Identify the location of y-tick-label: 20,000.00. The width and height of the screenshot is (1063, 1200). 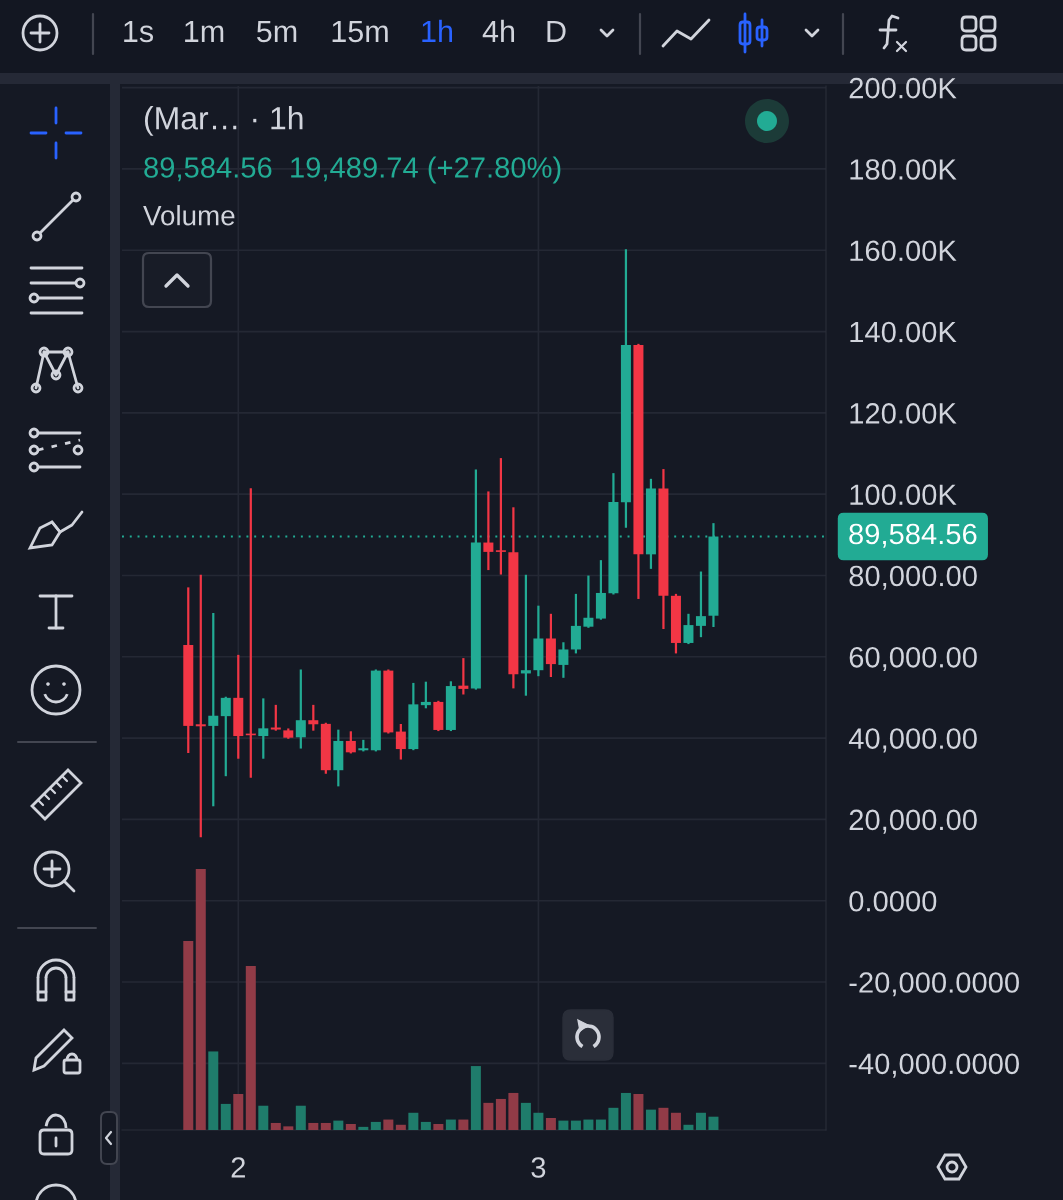
(913, 821).